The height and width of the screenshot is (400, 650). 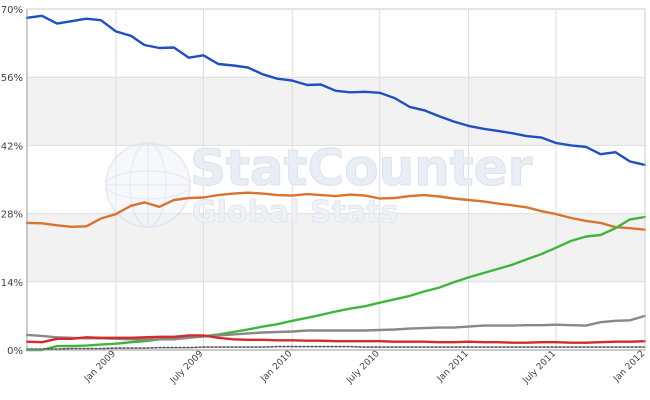 What do you see at coordinates (15, 351) in the screenshot?
I see `y-tick-label: 0%` at bounding box center [15, 351].